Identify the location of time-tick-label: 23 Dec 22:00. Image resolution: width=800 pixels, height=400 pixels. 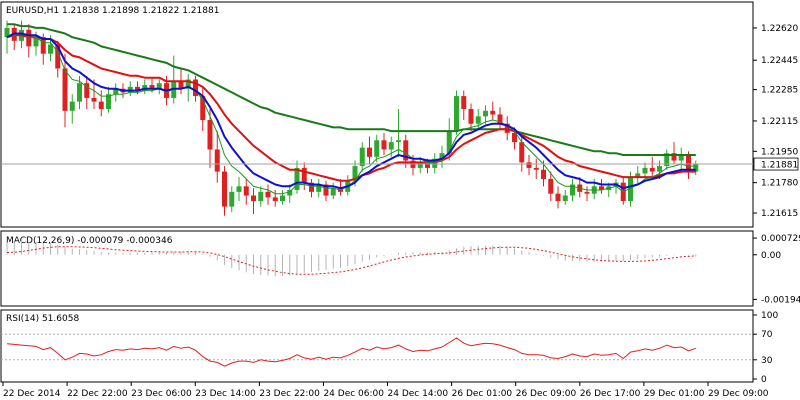
(289, 394).